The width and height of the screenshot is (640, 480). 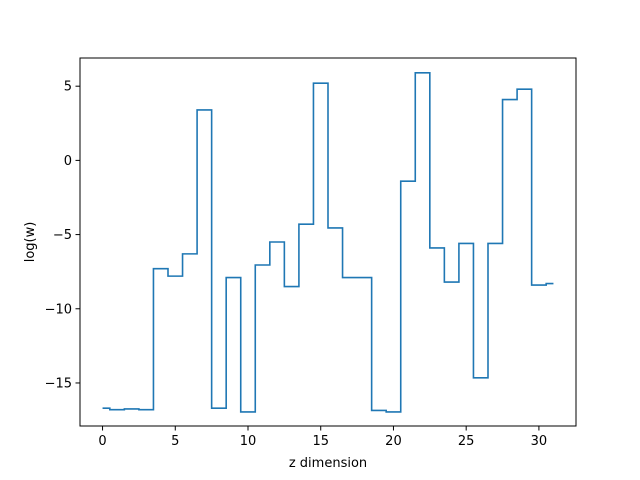 What do you see at coordinates (248, 441) in the screenshot?
I see `x-tick-label: 10` at bounding box center [248, 441].